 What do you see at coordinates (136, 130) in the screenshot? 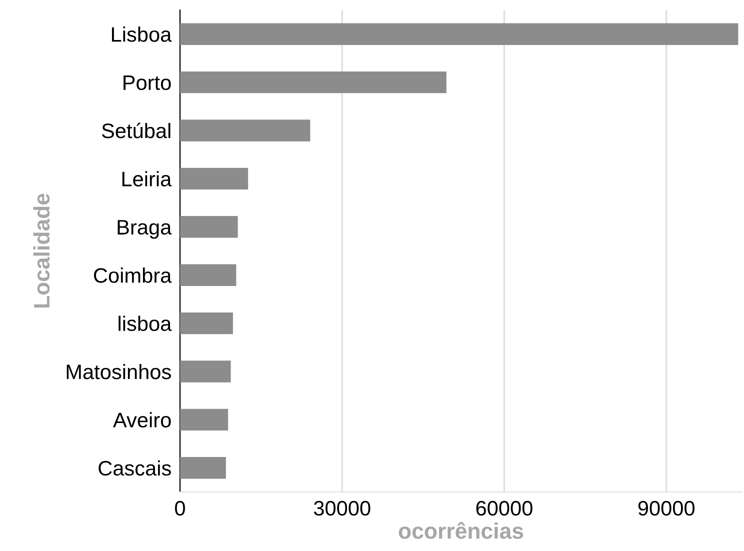
I see `y-tick-label: Setúbal` at bounding box center [136, 130].